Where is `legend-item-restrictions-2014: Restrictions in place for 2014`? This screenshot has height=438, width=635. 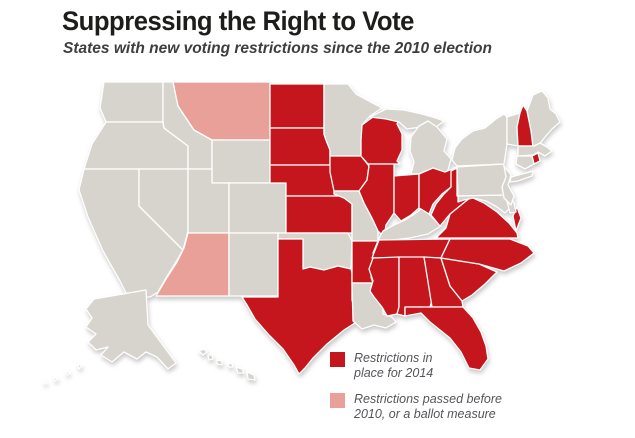 legend-item-restrictions-2014: Restrictions in place for 2014 is located at coordinates (416, 366).